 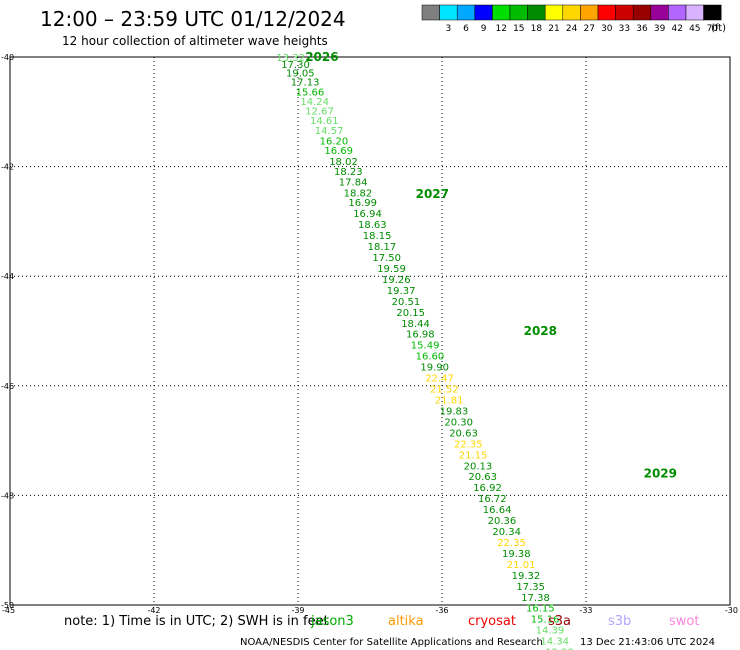 I want to click on y-tick-label: -50, so click(x=7, y=605).